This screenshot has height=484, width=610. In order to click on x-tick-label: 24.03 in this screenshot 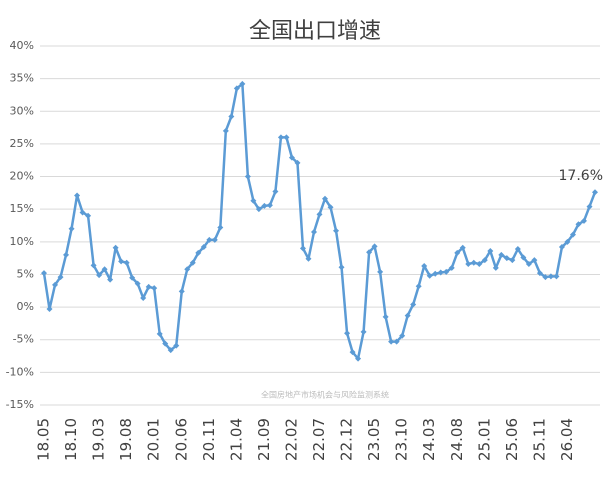, I will do `click(429, 439)`.